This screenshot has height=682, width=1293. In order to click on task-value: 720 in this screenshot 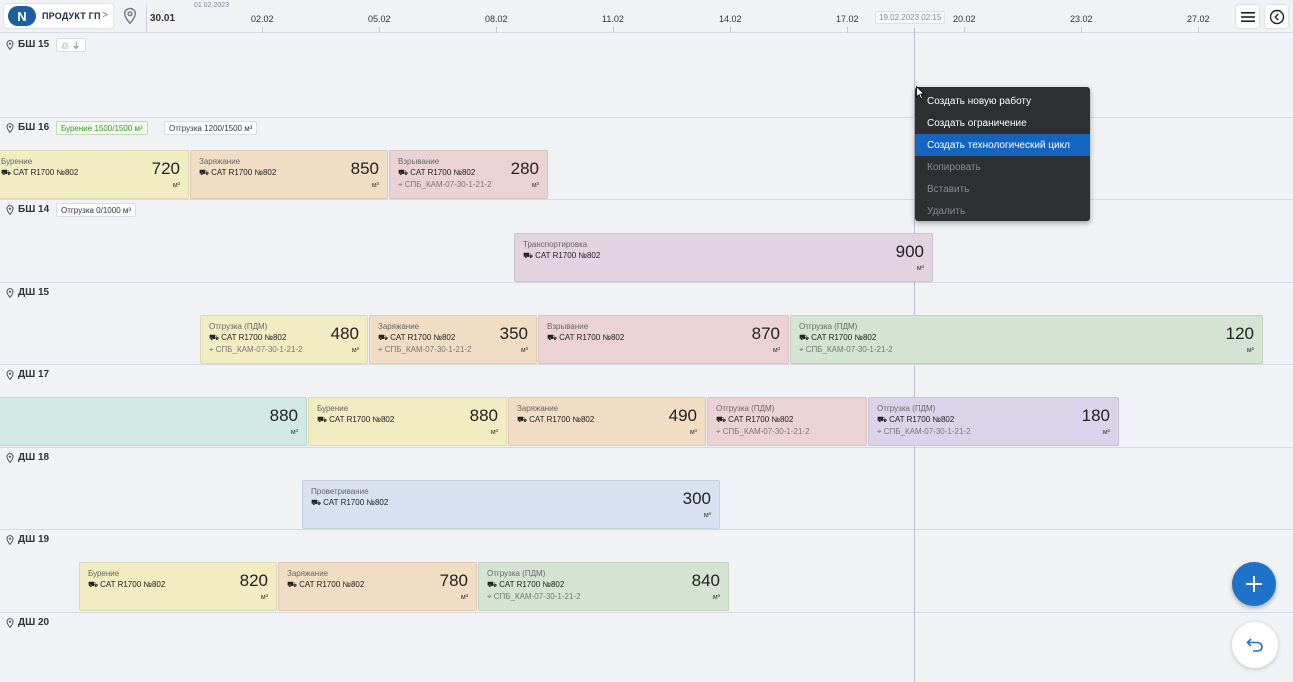, I will do `click(165, 168)`.